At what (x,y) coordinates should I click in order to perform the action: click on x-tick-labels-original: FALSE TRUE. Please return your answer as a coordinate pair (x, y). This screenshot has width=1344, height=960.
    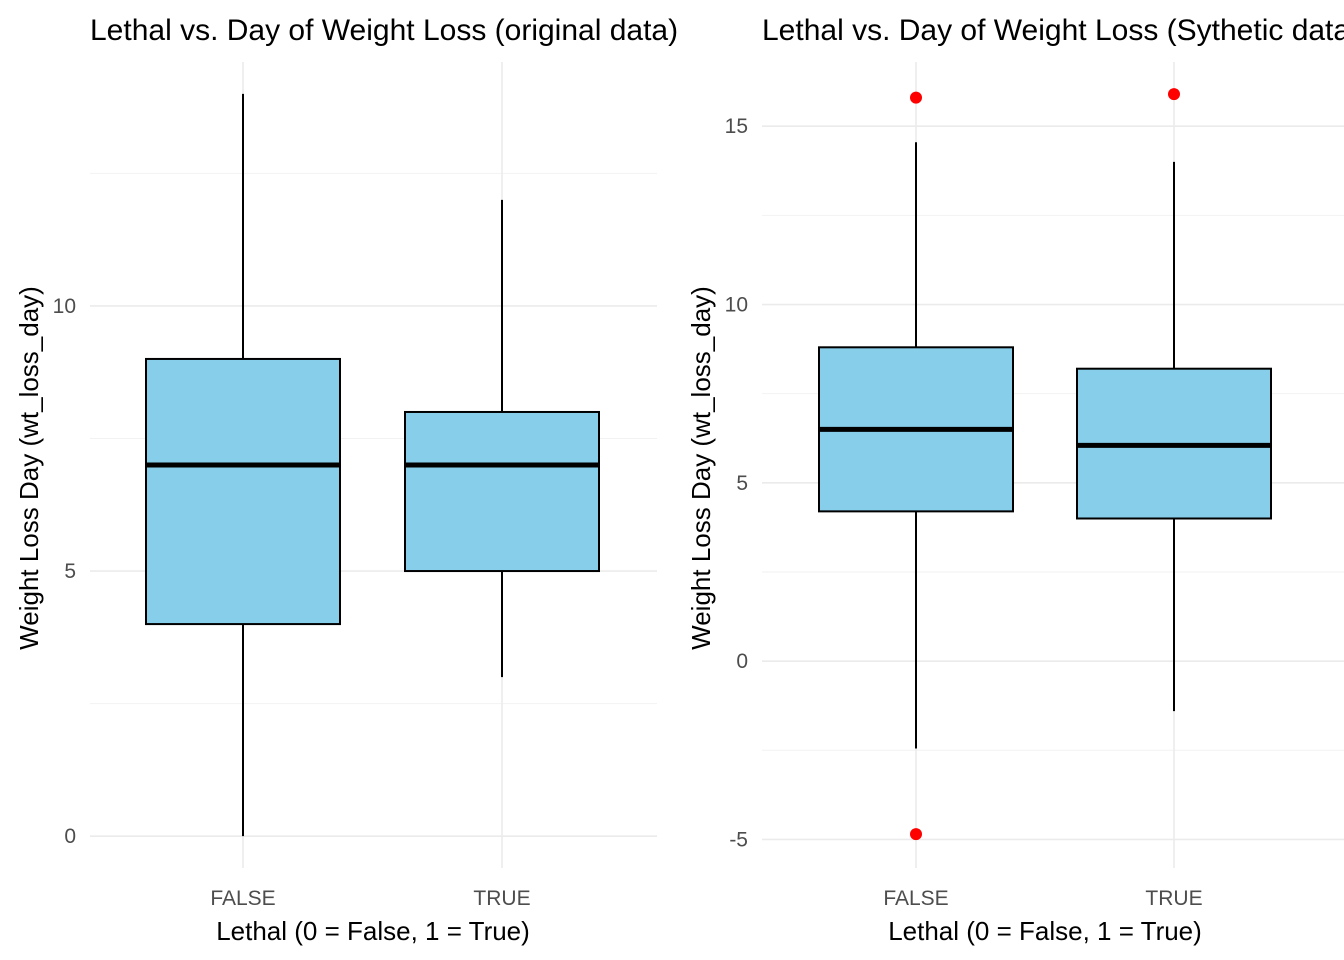
    Looking at the image, I should click on (370, 898).